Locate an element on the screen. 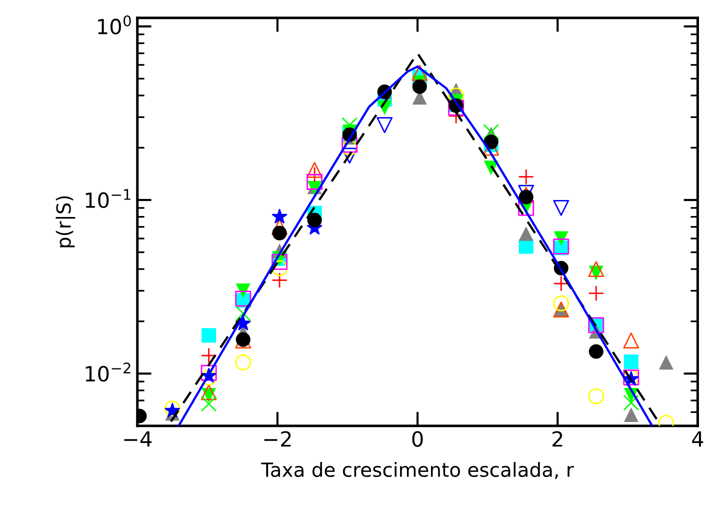 The image size is (723, 510). y-axis-title: p(r|S) is located at coordinates (66, 222).